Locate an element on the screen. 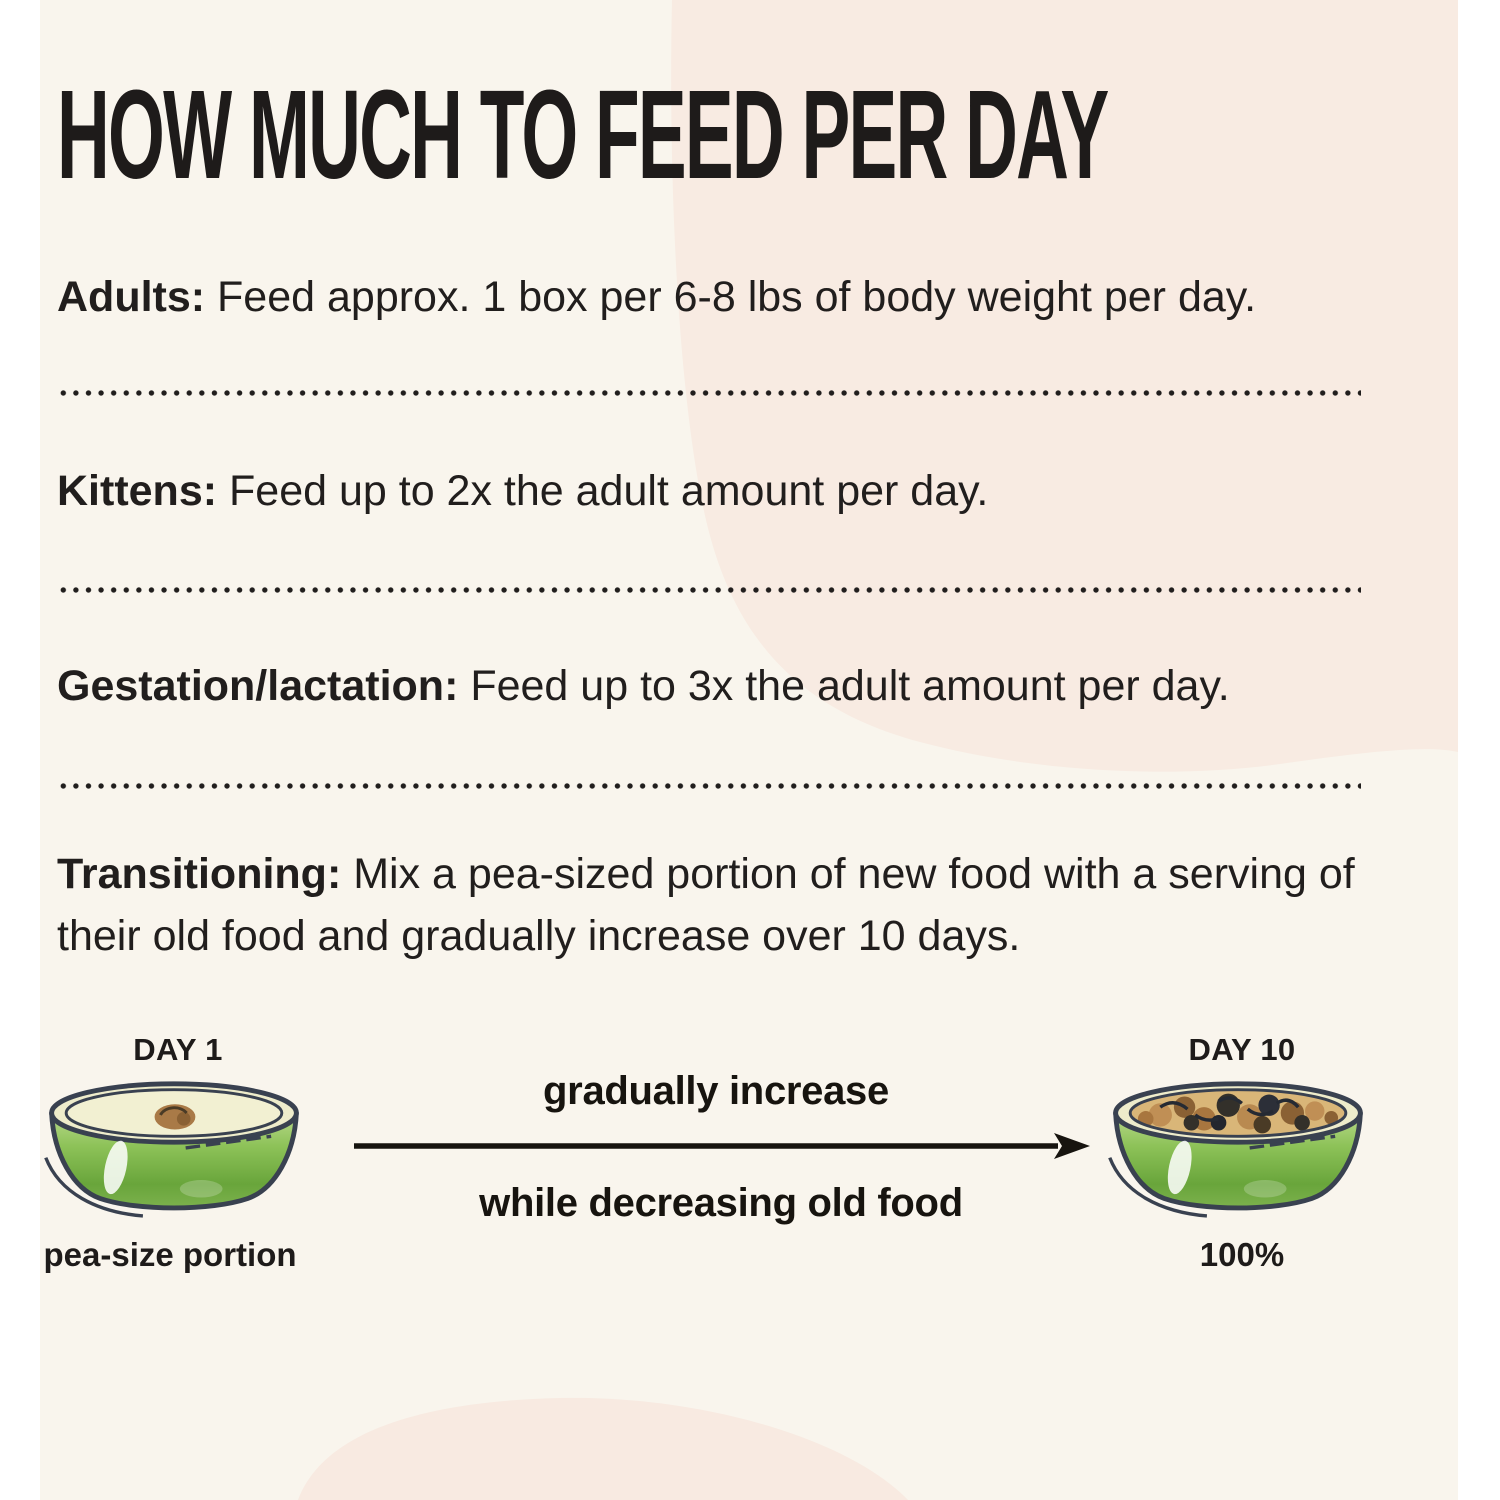  section-kittens-label: Kittens: is located at coordinates (137, 491).